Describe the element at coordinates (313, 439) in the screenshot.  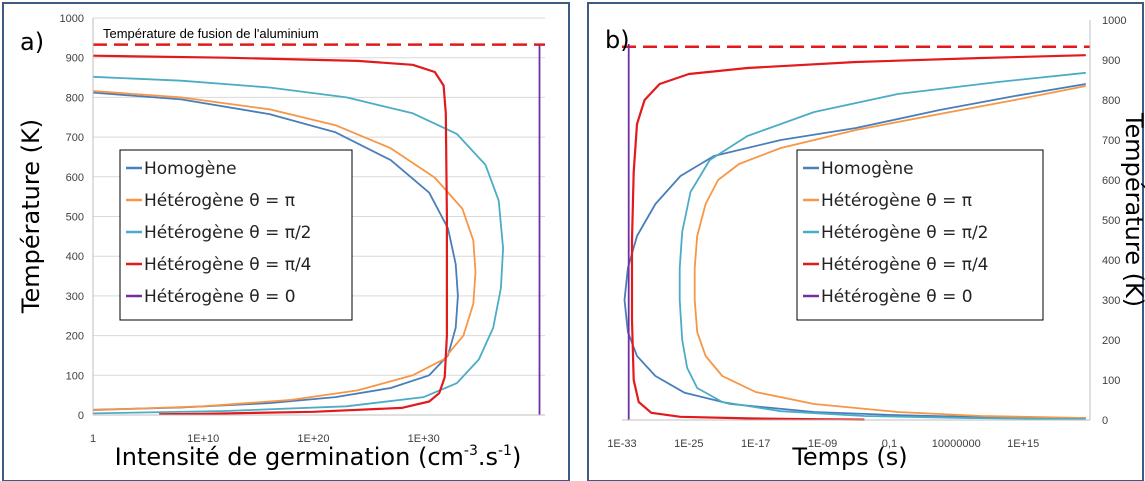
I see `a-x-tick-1e-20: 1E+20` at that location.